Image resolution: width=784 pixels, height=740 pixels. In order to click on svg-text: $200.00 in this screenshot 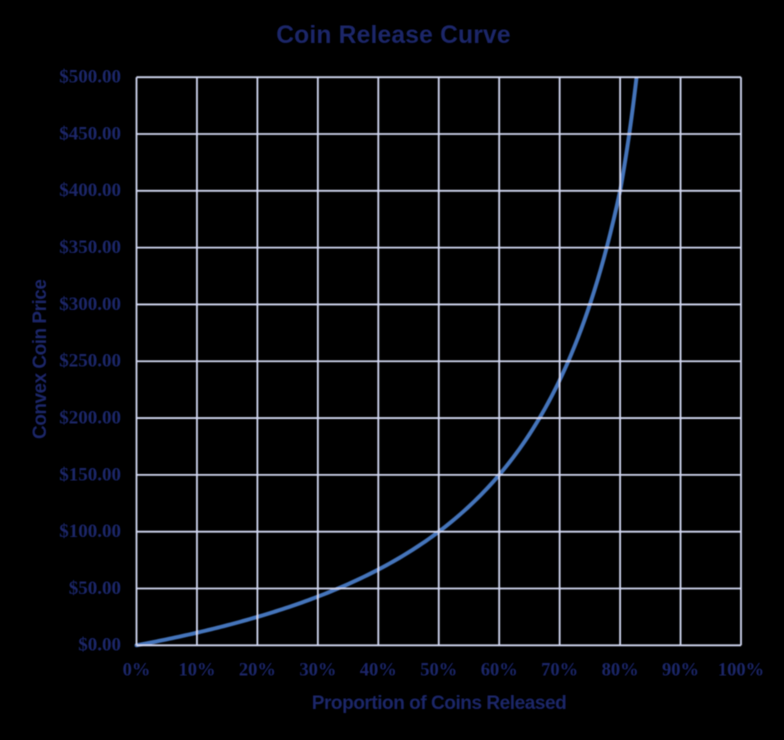, I will do `click(90, 417)`.